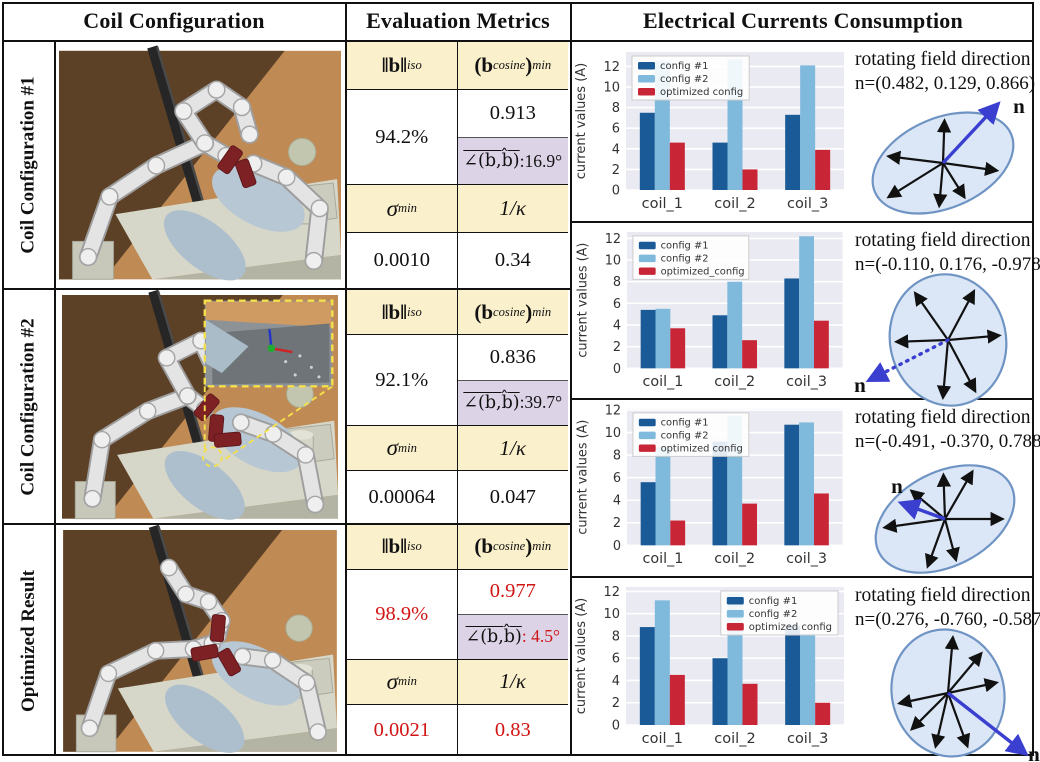  What do you see at coordinates (29, 165) in the screenshot?
I see `row-label-config1: Coil Configuration #1` at bounding box center [29, 165].